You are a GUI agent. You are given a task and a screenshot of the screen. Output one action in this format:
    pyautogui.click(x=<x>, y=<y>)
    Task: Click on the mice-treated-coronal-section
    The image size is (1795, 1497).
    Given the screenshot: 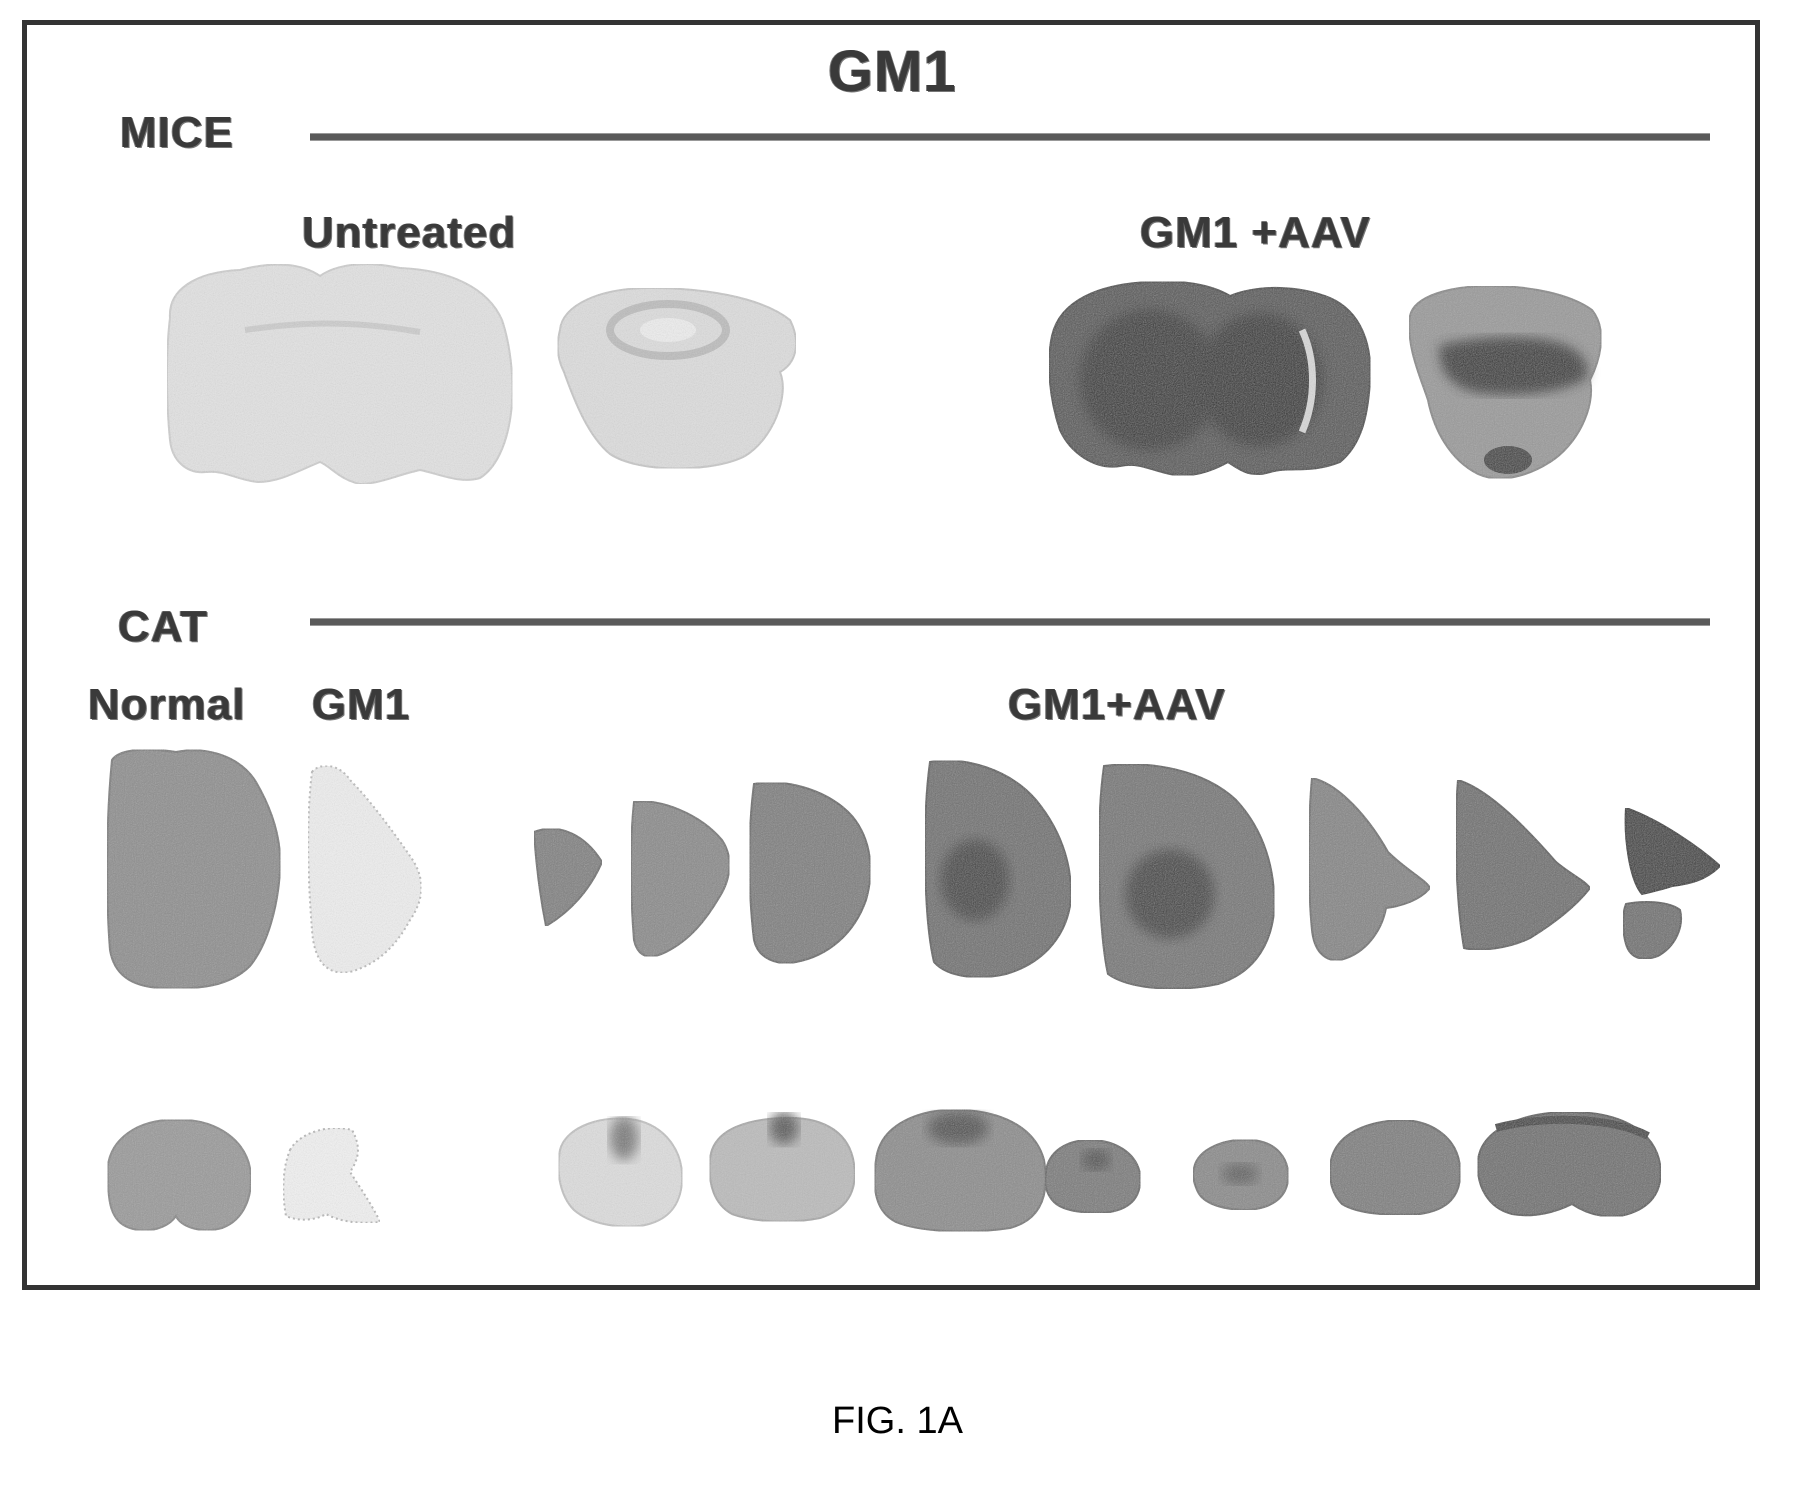 What is the action you would take?
    pyautogui.click(x=1210, y=378)
    